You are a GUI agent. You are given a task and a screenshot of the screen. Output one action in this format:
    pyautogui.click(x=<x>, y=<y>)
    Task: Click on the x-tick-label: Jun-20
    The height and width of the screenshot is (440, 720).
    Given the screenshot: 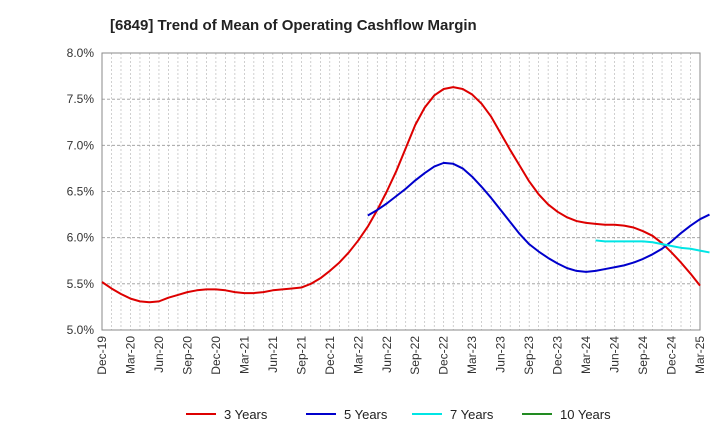 What is the action you would take?
    pyautogui.click(x=159, y=354)
    